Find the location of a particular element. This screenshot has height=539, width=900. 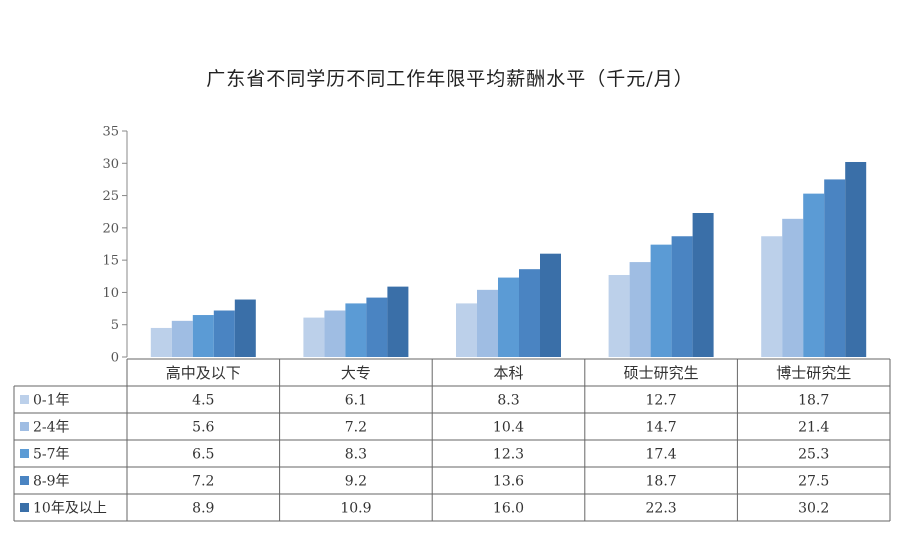

table-cell-value: 10.4 is located at coordinates (508, 428).